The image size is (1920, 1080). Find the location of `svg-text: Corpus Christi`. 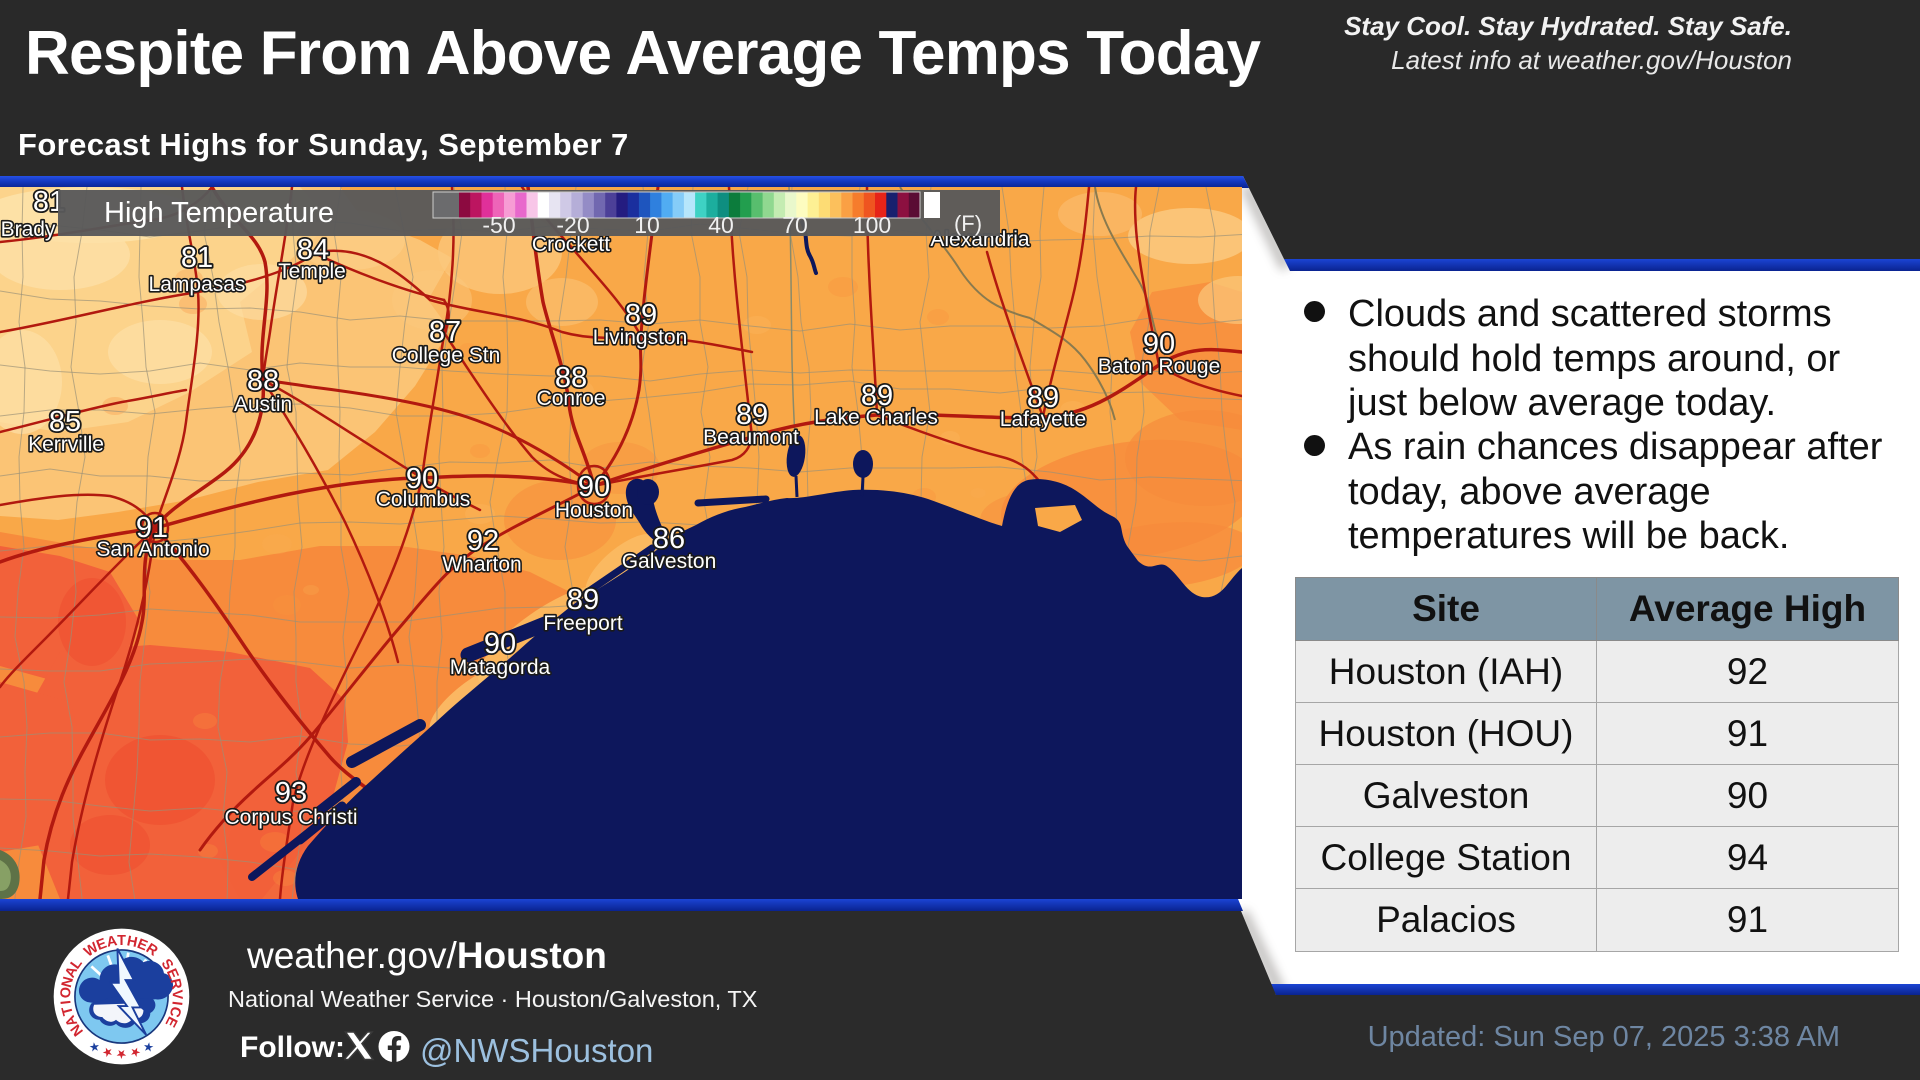

svg-text: Corpus Christi is located at coordinates (290, 817).